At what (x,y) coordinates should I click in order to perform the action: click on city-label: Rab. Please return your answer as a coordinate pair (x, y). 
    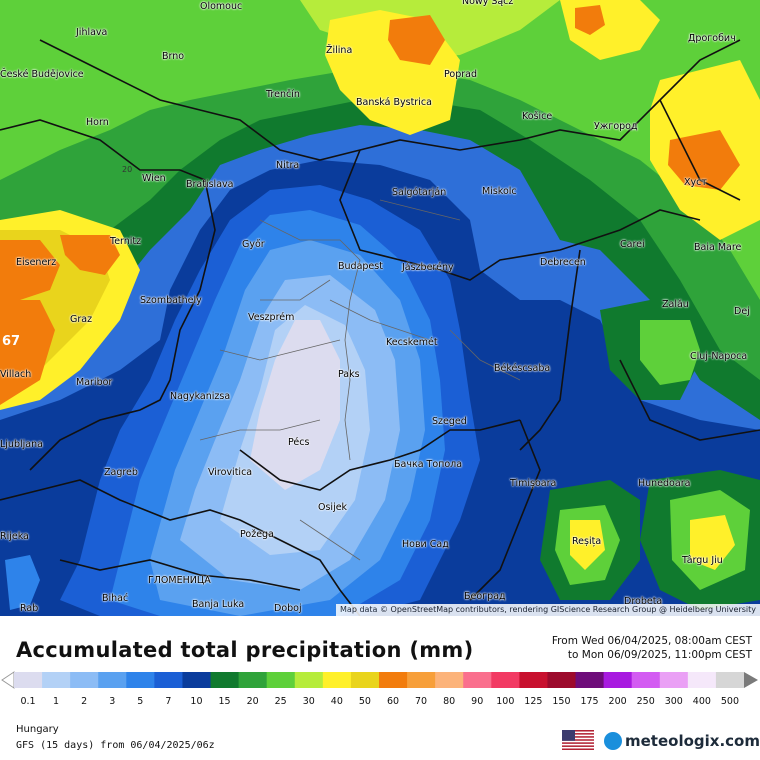
    Looking at the image, I should click on (29, 608).